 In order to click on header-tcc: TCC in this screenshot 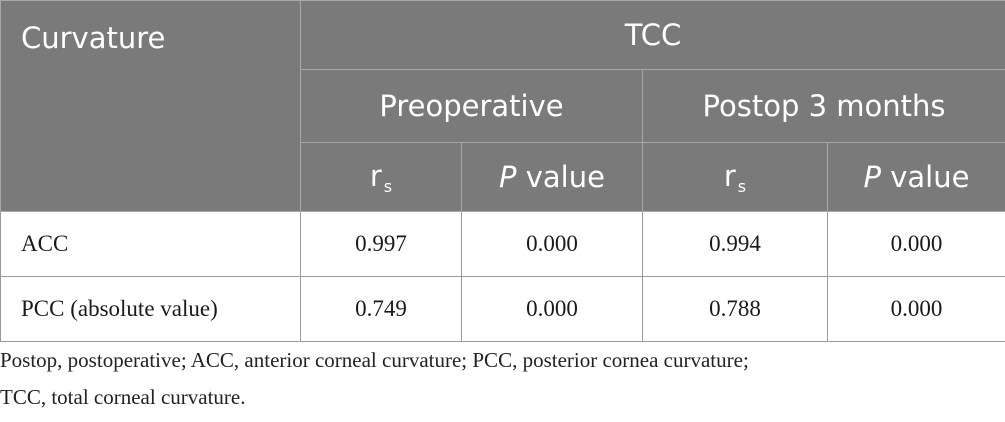, I will do `click(652, 35)`.